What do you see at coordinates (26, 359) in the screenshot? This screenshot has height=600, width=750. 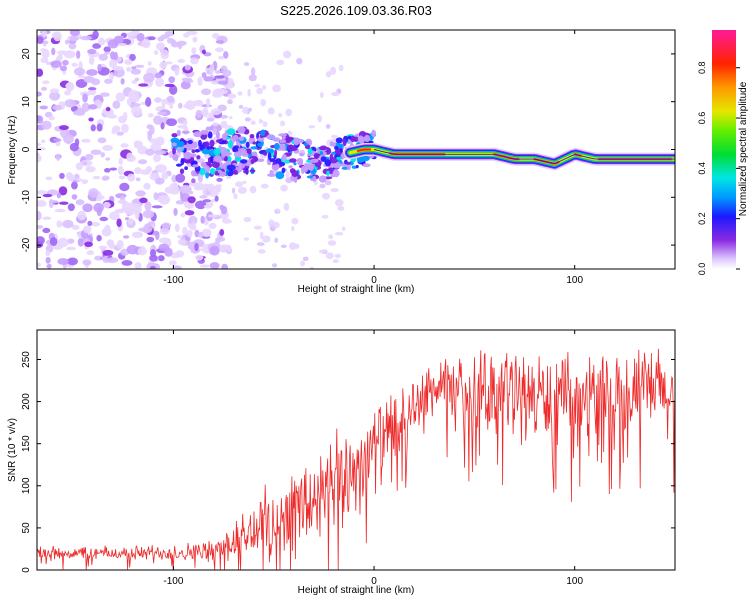 I see `y-tick-label: 250` at bounding box center [26, 359].